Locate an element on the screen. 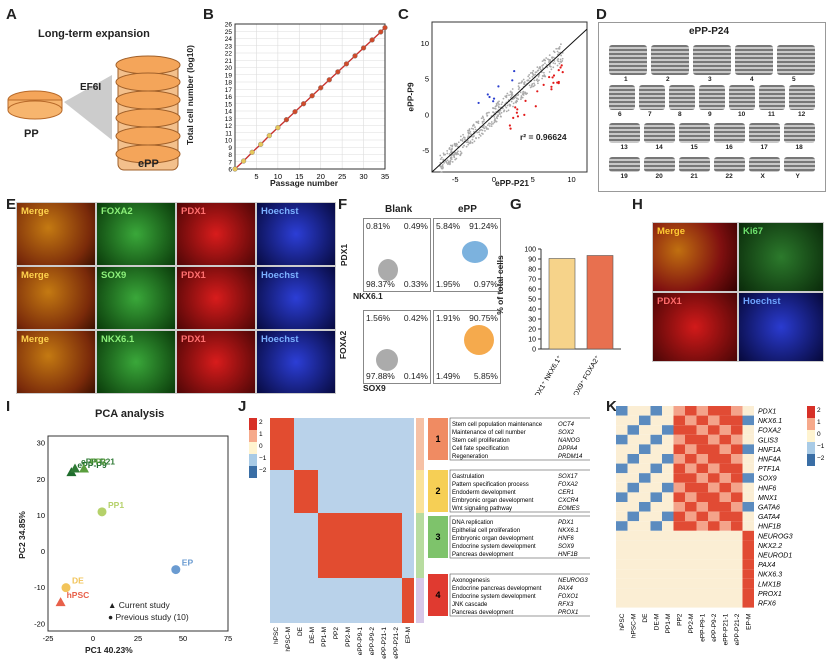  f-plot-epp-bottom: 1.91% 90.75% 1.49% 5.85% is located at coordinates (467, 347).